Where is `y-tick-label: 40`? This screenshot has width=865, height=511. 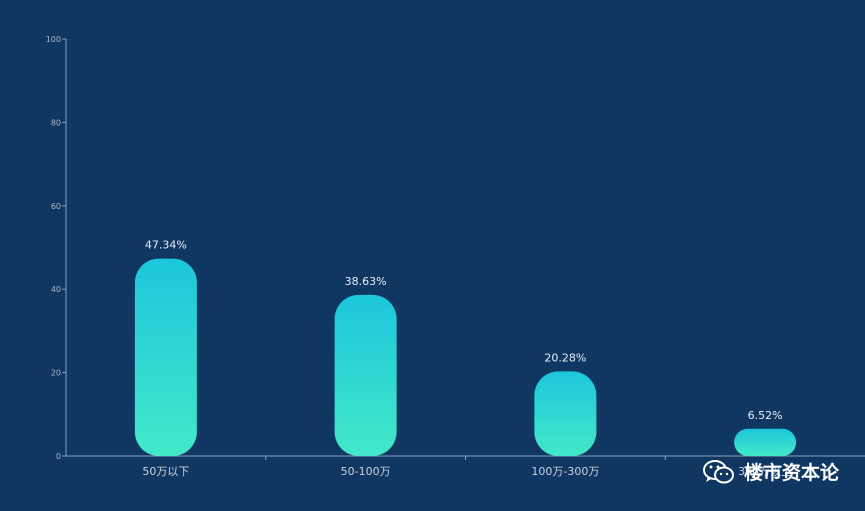
y-tick-label: 40 is located at coordinates (56, 289).